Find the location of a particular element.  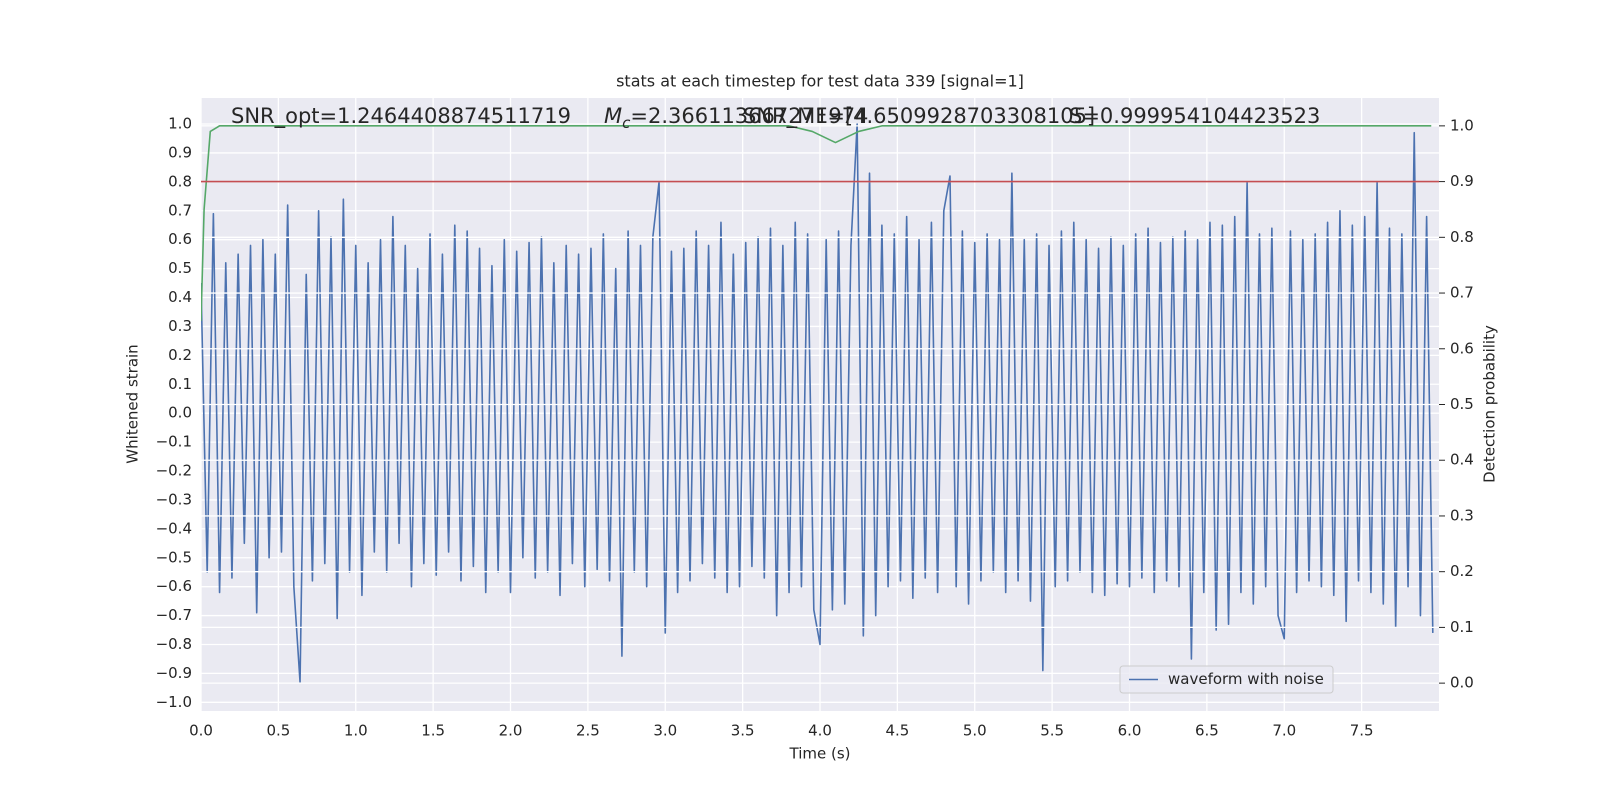

y-tick-label: −0.2 is located at coordinates (174, 471).